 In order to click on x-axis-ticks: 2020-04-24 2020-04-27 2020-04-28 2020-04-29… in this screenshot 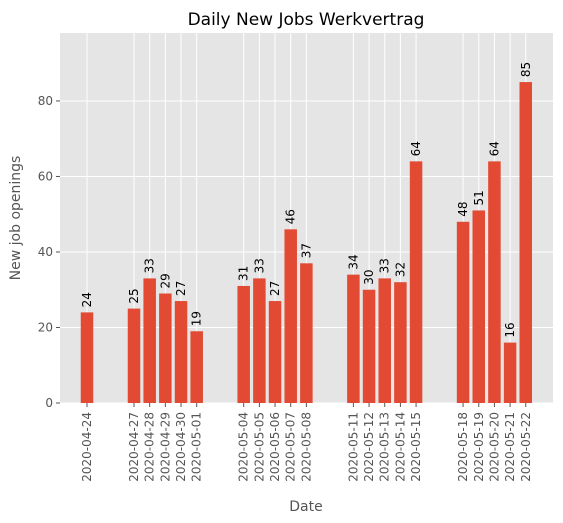, I will do `click(306, 442)`.